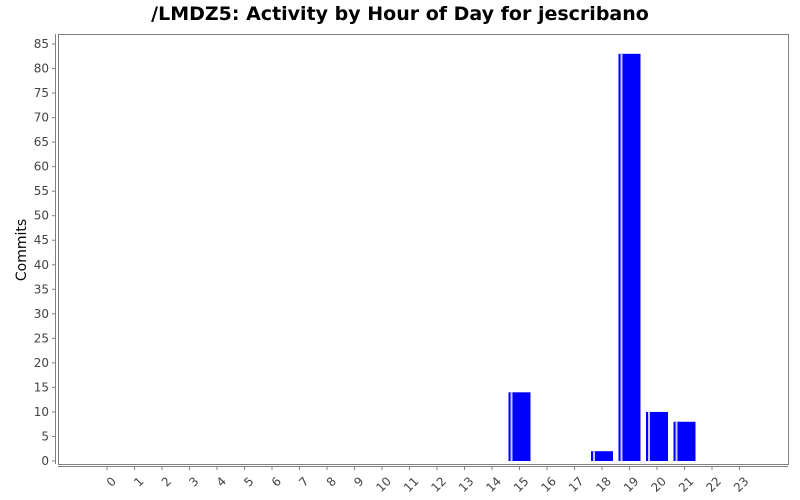  Describe the element at coordinates (741, 484) in the screenshot. I see `x-tick-label: 23` at that location.